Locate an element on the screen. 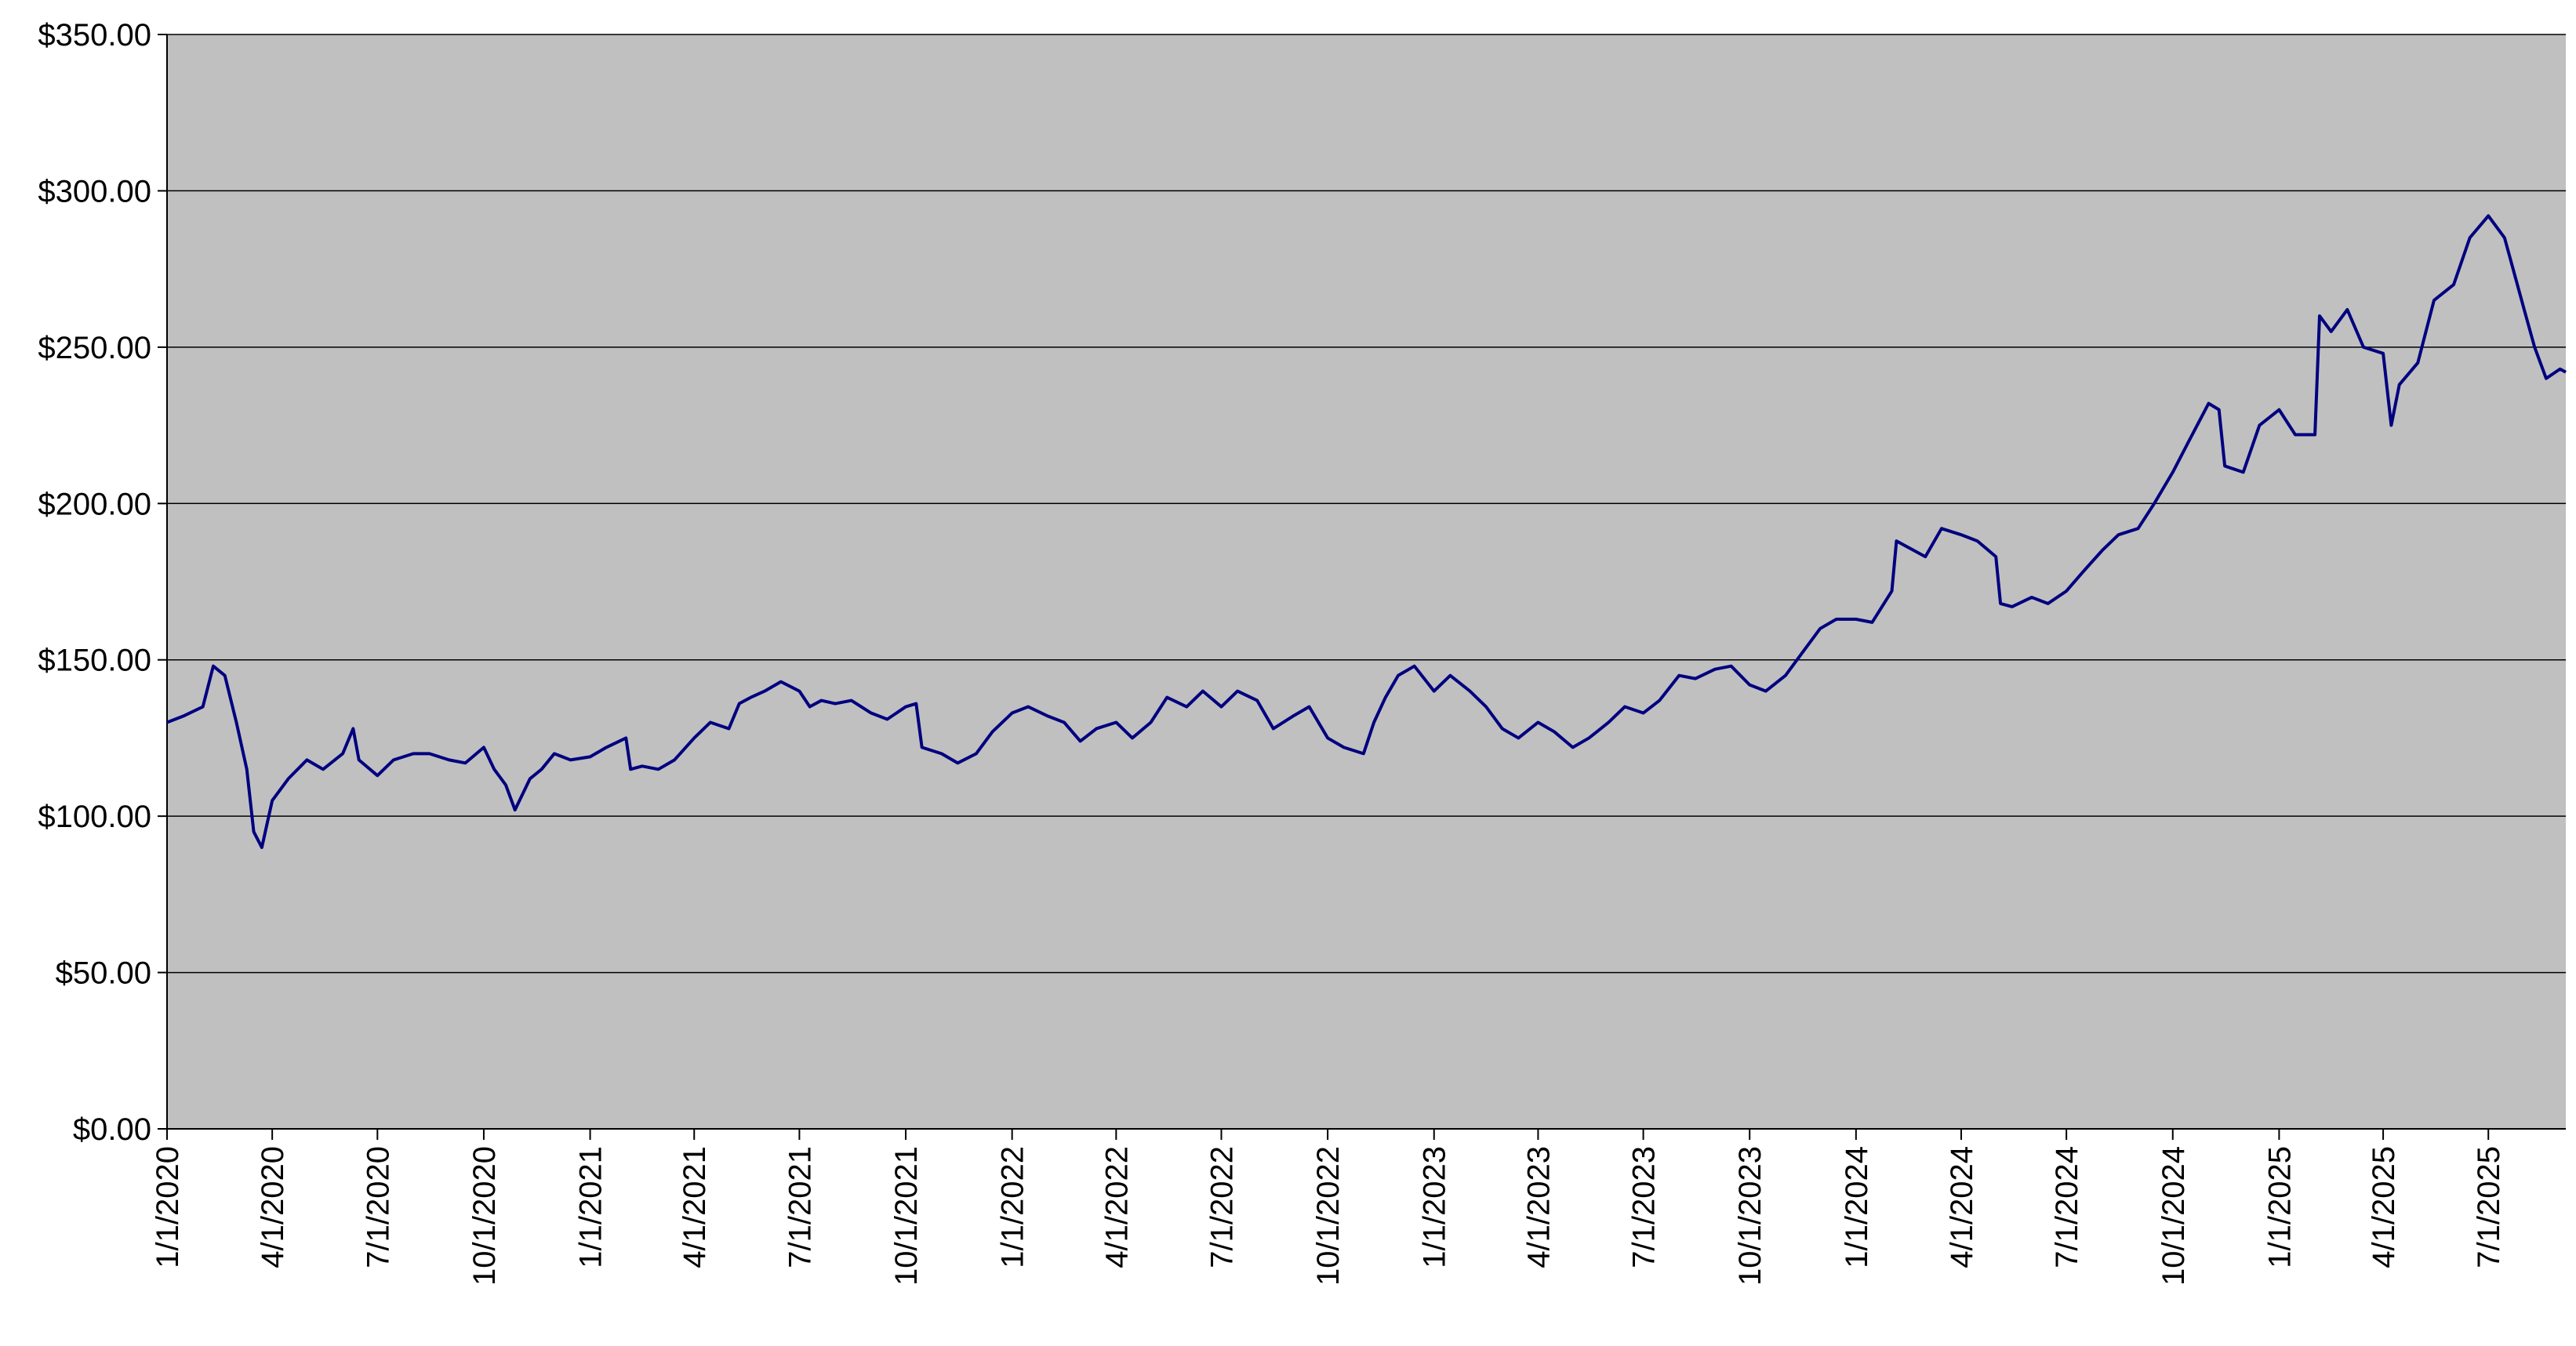  x-tick-label: 10/1/2023 is located at coordinates (1750, 1216).